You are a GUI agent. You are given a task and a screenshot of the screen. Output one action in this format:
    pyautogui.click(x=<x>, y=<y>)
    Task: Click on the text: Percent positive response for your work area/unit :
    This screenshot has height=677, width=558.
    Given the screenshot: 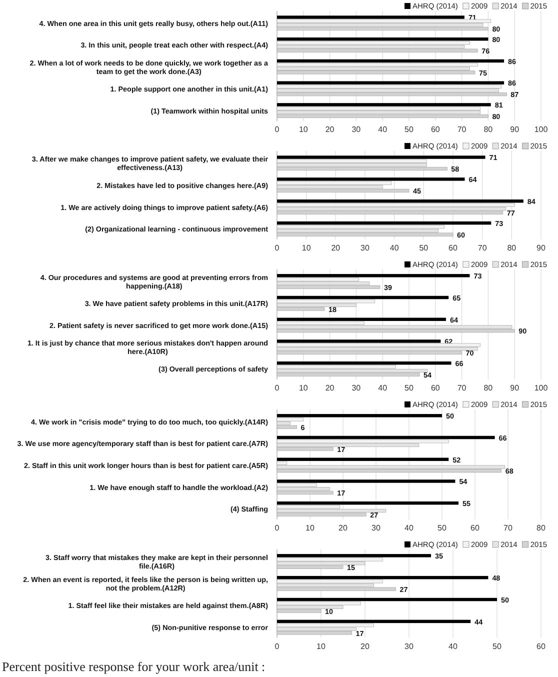 What is the action you would take?
    pyautogui.click(x=134, y=666)
    